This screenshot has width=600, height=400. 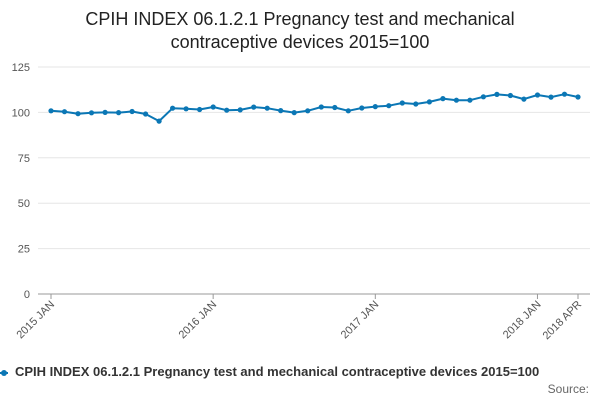 What do you see at coordinates (522, 320) in the screenshot?
I see `x-tick-label: 2018 JAN` at bounding box center [522, 320].